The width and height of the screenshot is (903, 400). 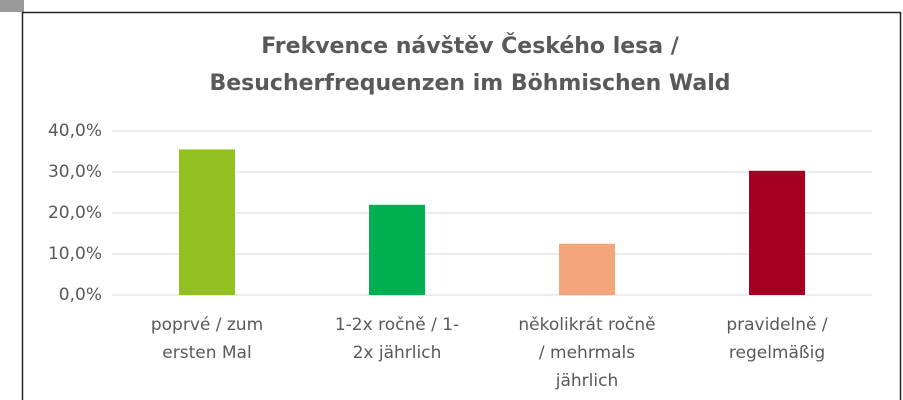 I want to click on x-tick-label: 2x jährlich, so click(x=397, y=353).